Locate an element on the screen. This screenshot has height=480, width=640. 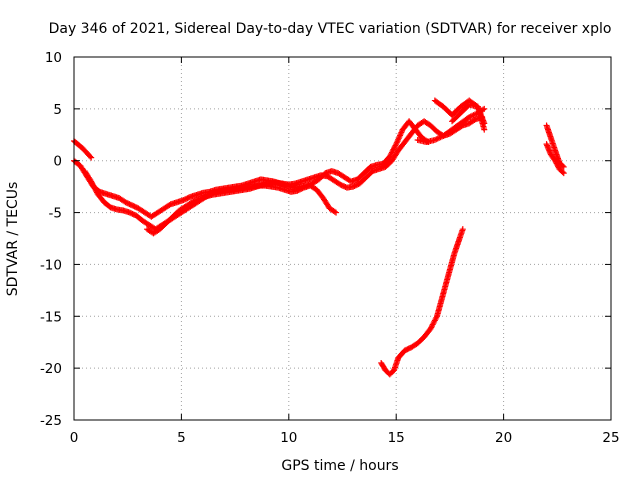
y-tick-label: 5 is located at coordinates (57, 110).